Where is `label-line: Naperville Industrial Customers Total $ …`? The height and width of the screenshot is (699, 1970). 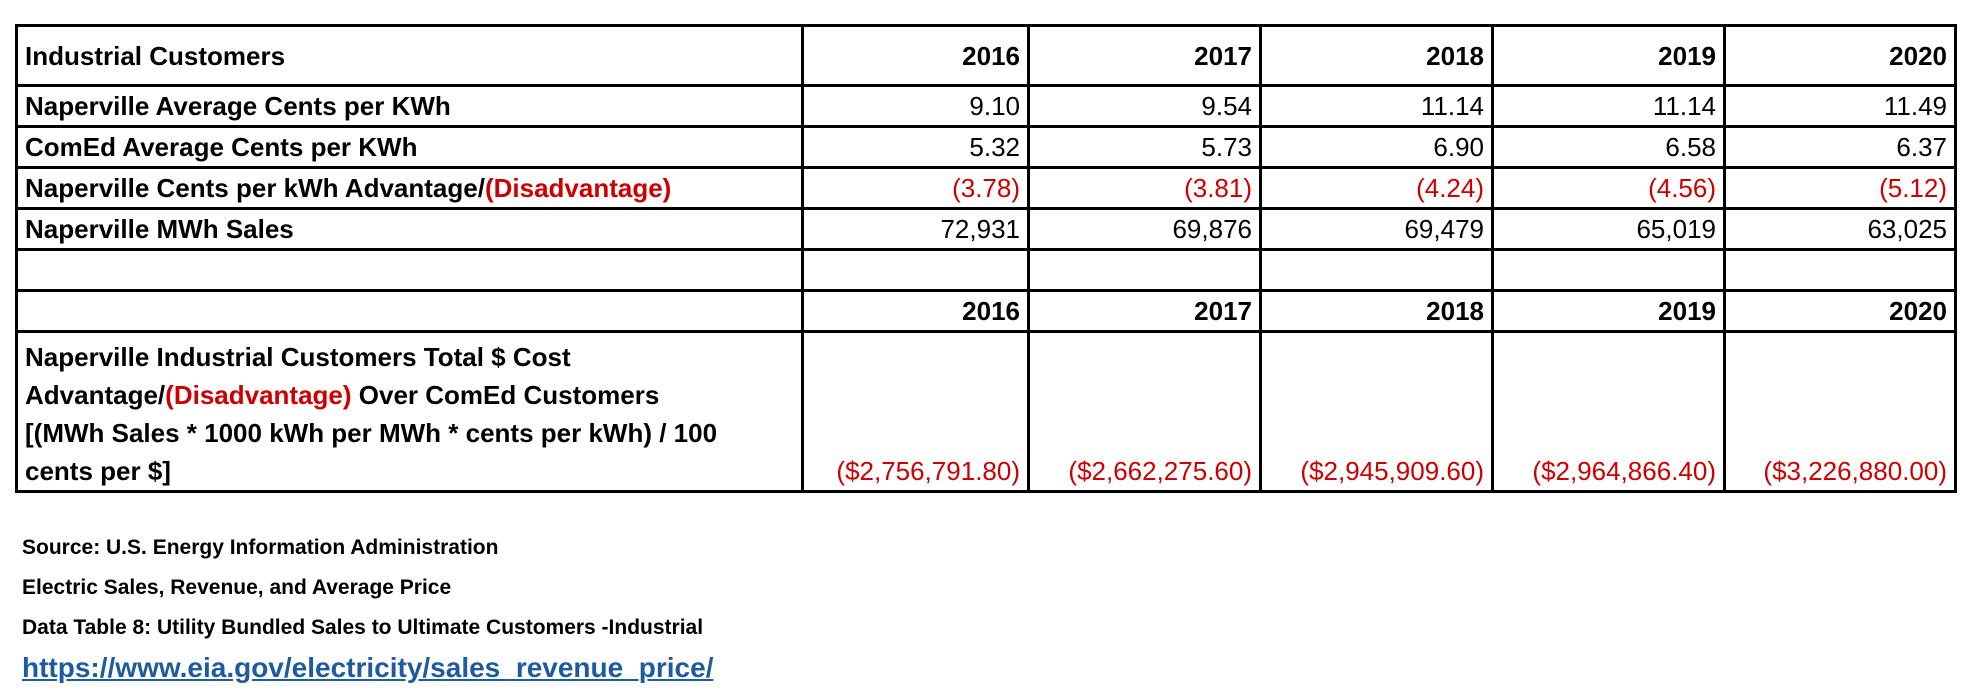 label-line: Naperville Industrial Customers Total $ … is located at coordinates (298, 357).